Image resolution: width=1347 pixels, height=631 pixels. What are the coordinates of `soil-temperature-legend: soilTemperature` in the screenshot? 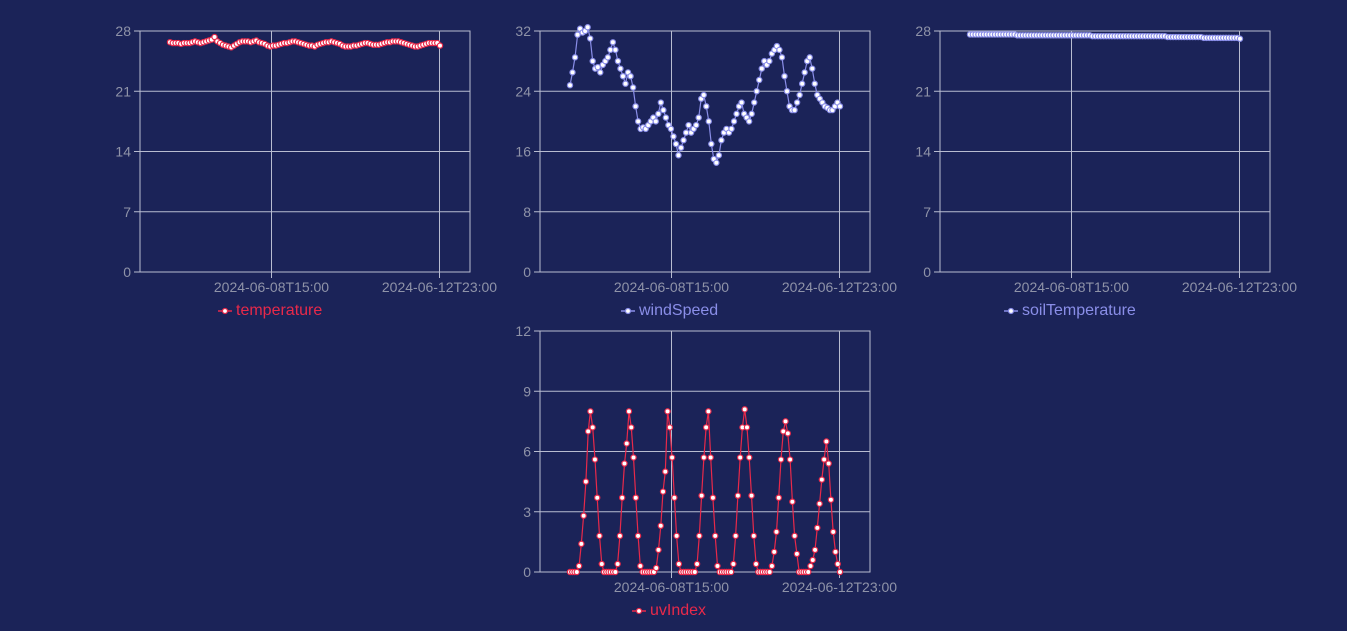 It's located at (1070, 311).